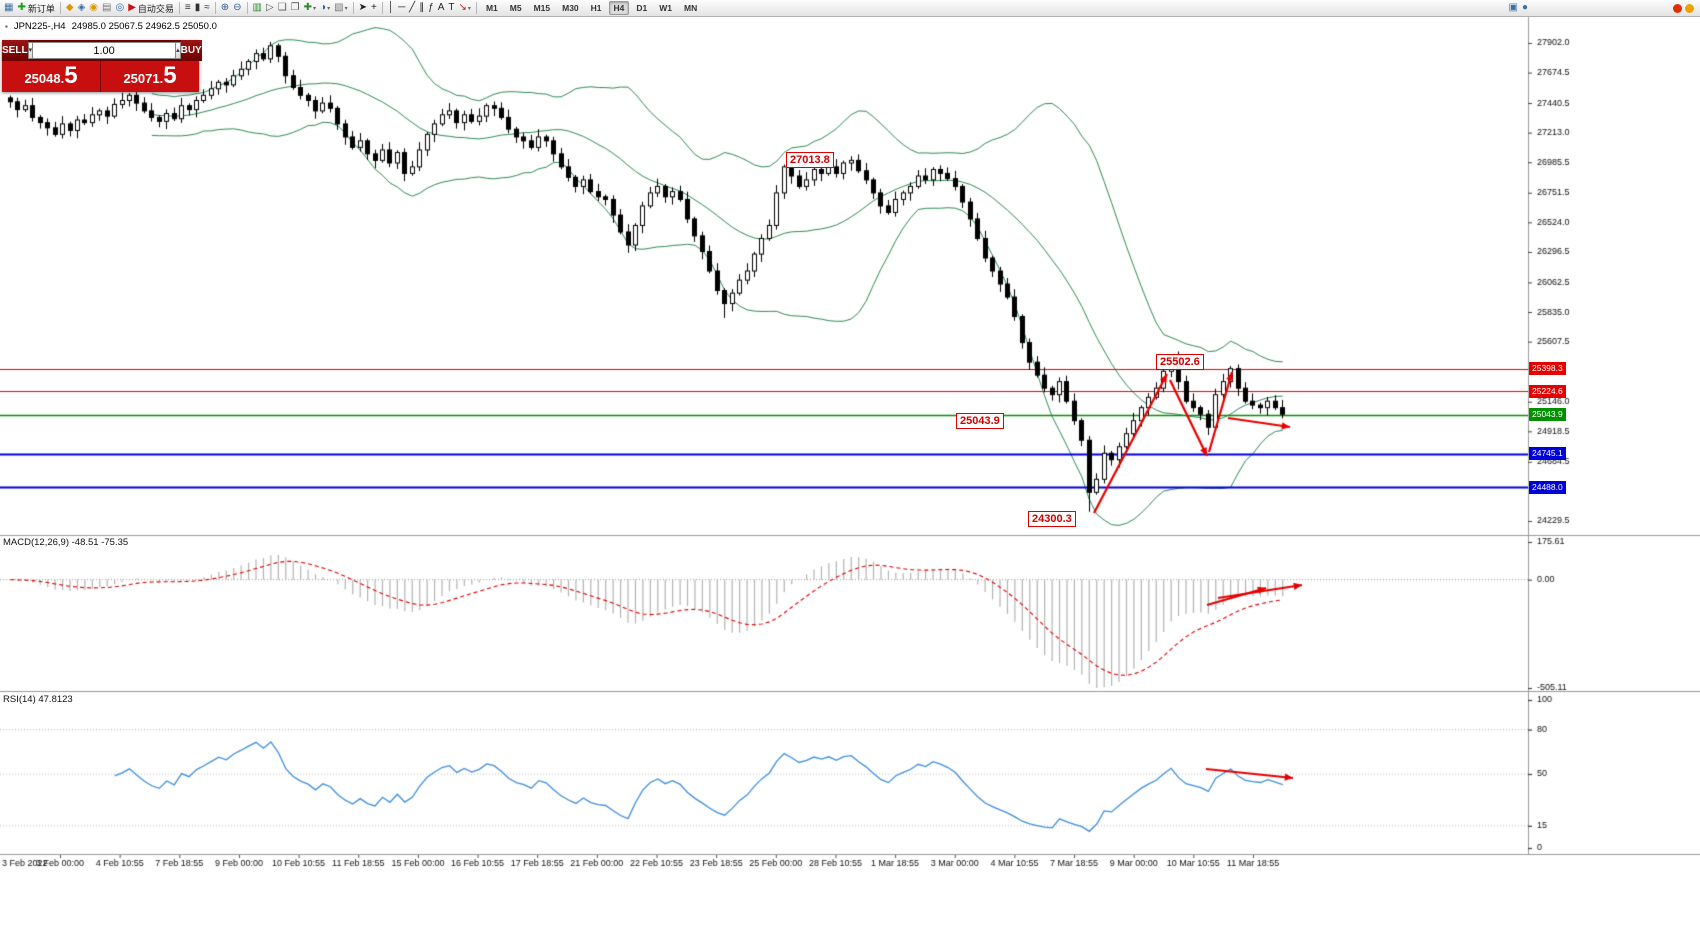  What do you see at coordinates (542, 8) in the screenshot?
I see `timeframe-m15-button: M15` at bounding box center [542, 8].